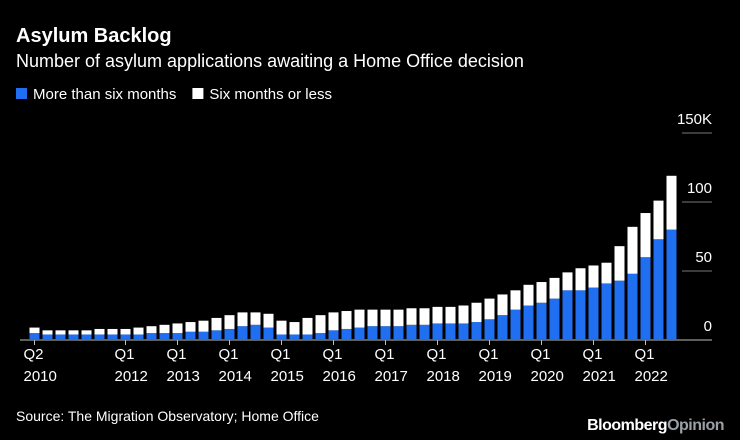 This screenshot has height=440, width=740. I want to click on brand: BloombergOpinion, so click(655, 425).